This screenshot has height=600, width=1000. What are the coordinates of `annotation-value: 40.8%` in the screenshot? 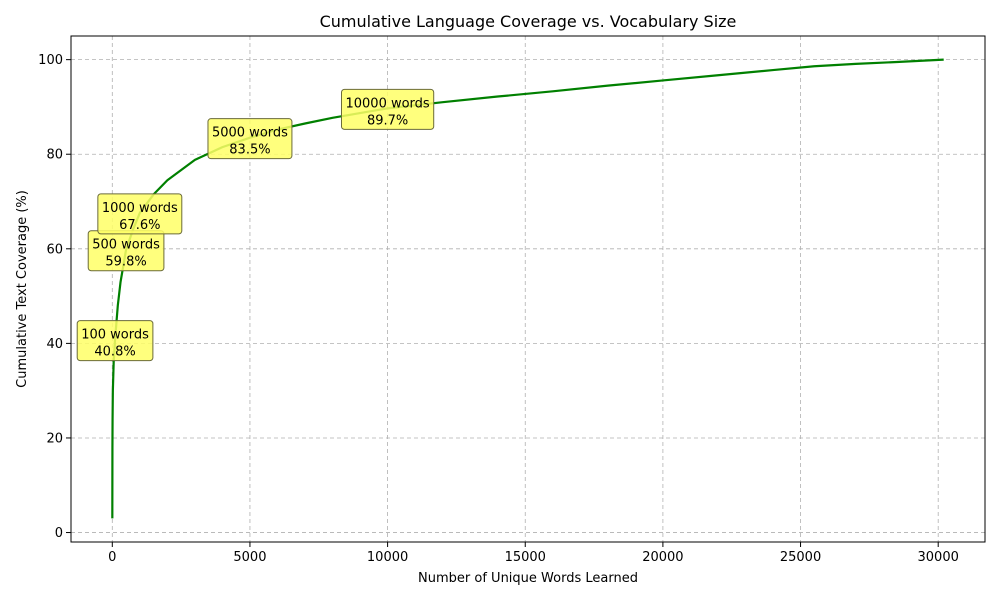 It's located at (114, 352).